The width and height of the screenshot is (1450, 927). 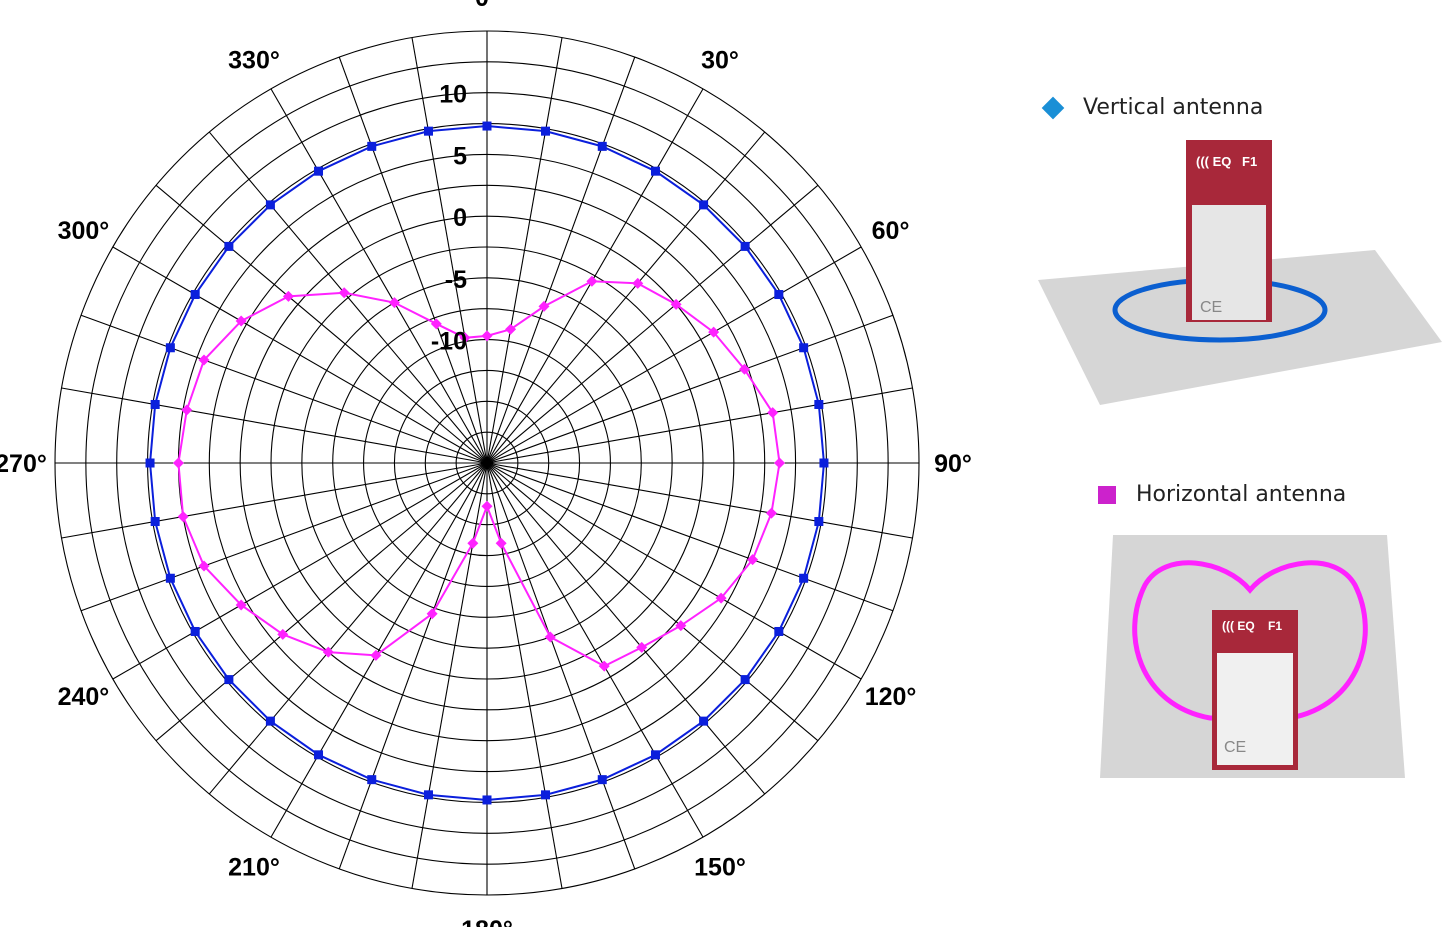 I want to click on radial-tick-label: 0, so click(x=460, y=218).